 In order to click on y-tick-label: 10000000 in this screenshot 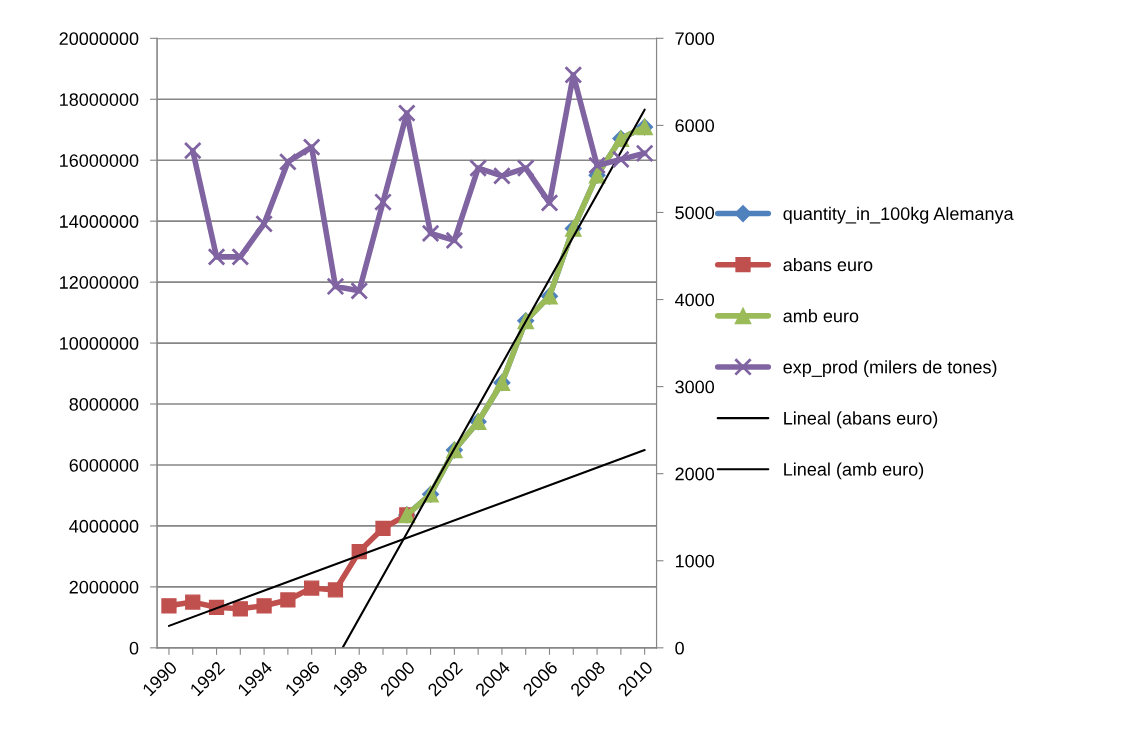, I will do `click(99, 343)`.